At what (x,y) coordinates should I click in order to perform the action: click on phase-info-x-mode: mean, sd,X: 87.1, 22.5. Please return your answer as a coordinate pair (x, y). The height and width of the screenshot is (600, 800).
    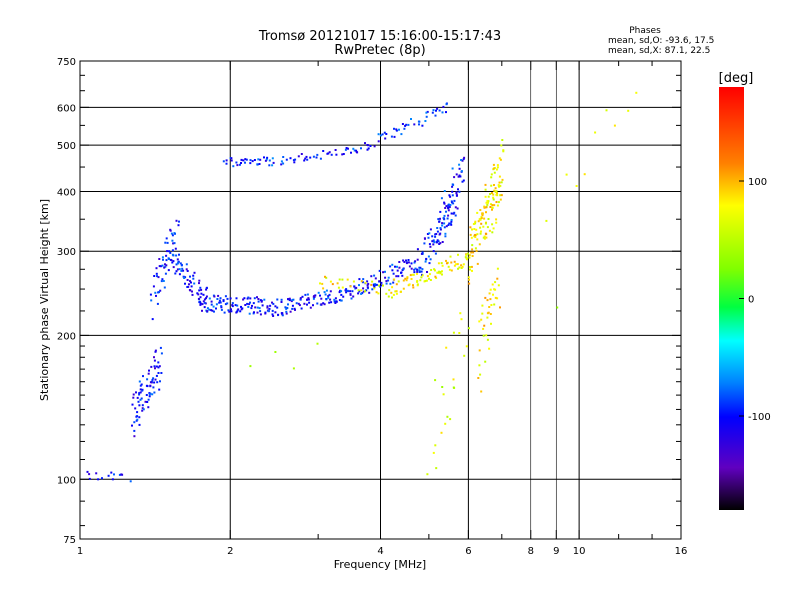
    Looking at the image, I should click on (659, 51).